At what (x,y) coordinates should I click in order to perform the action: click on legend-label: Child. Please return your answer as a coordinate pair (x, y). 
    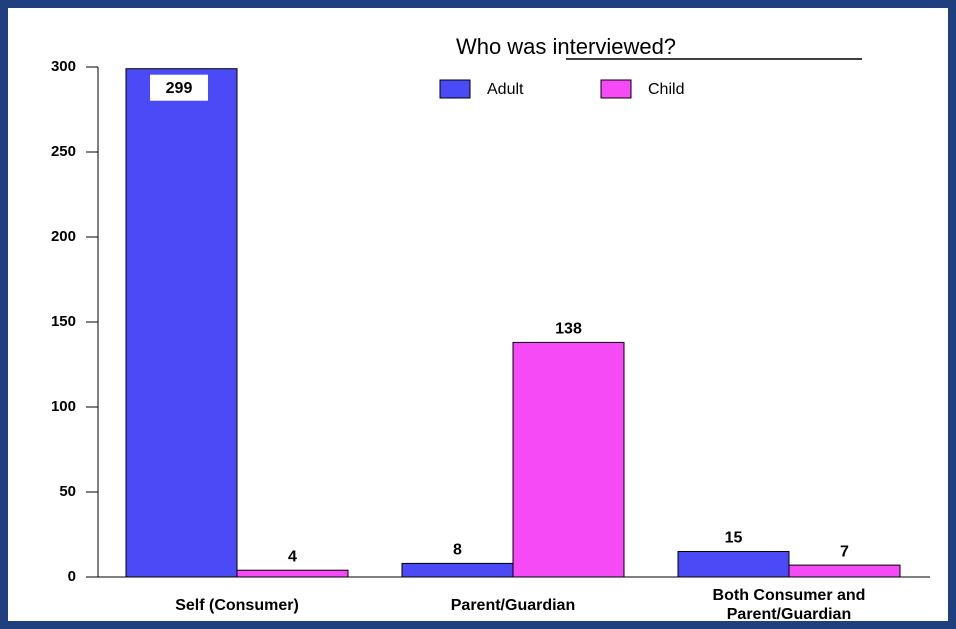
    Looking at the image, I should click on (666, 89).